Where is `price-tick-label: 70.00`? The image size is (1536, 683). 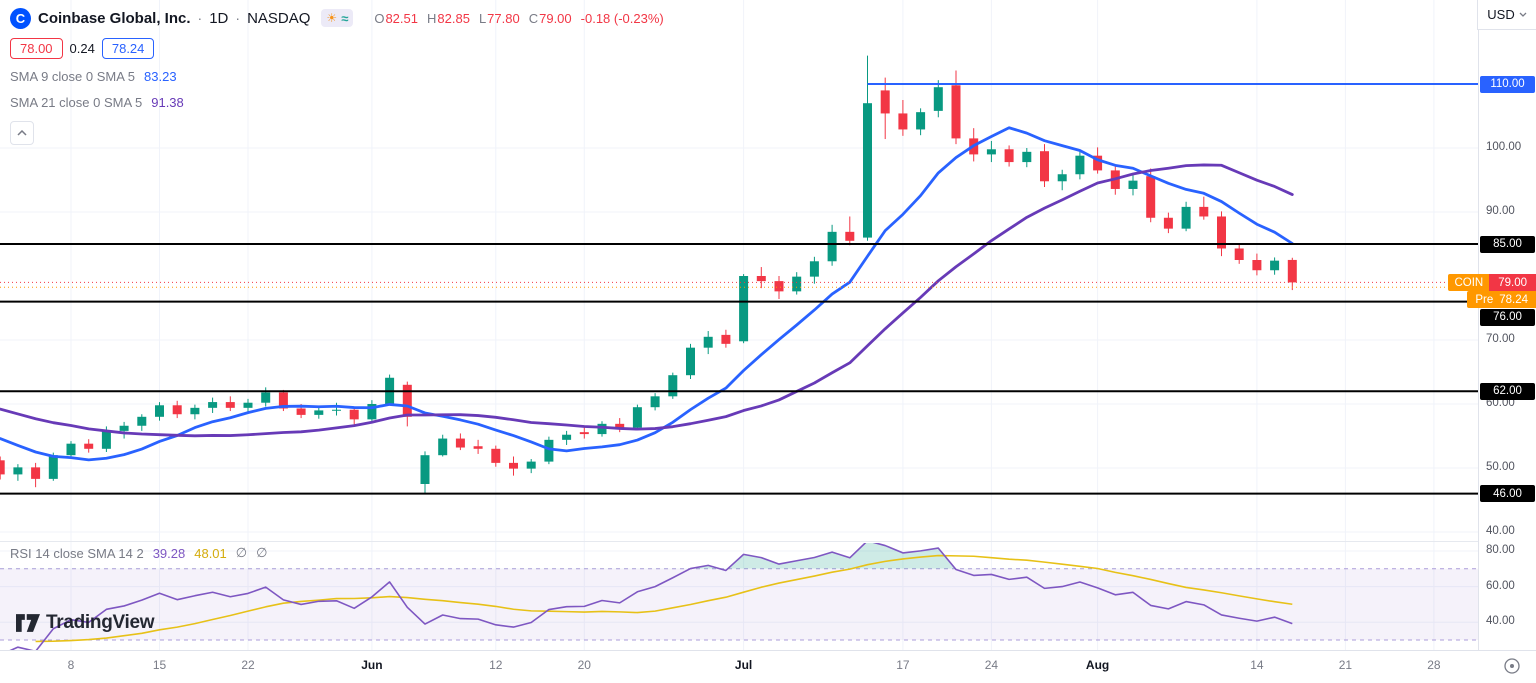 price-tick-label: 70.00 is located at coordinates (1500, 339).